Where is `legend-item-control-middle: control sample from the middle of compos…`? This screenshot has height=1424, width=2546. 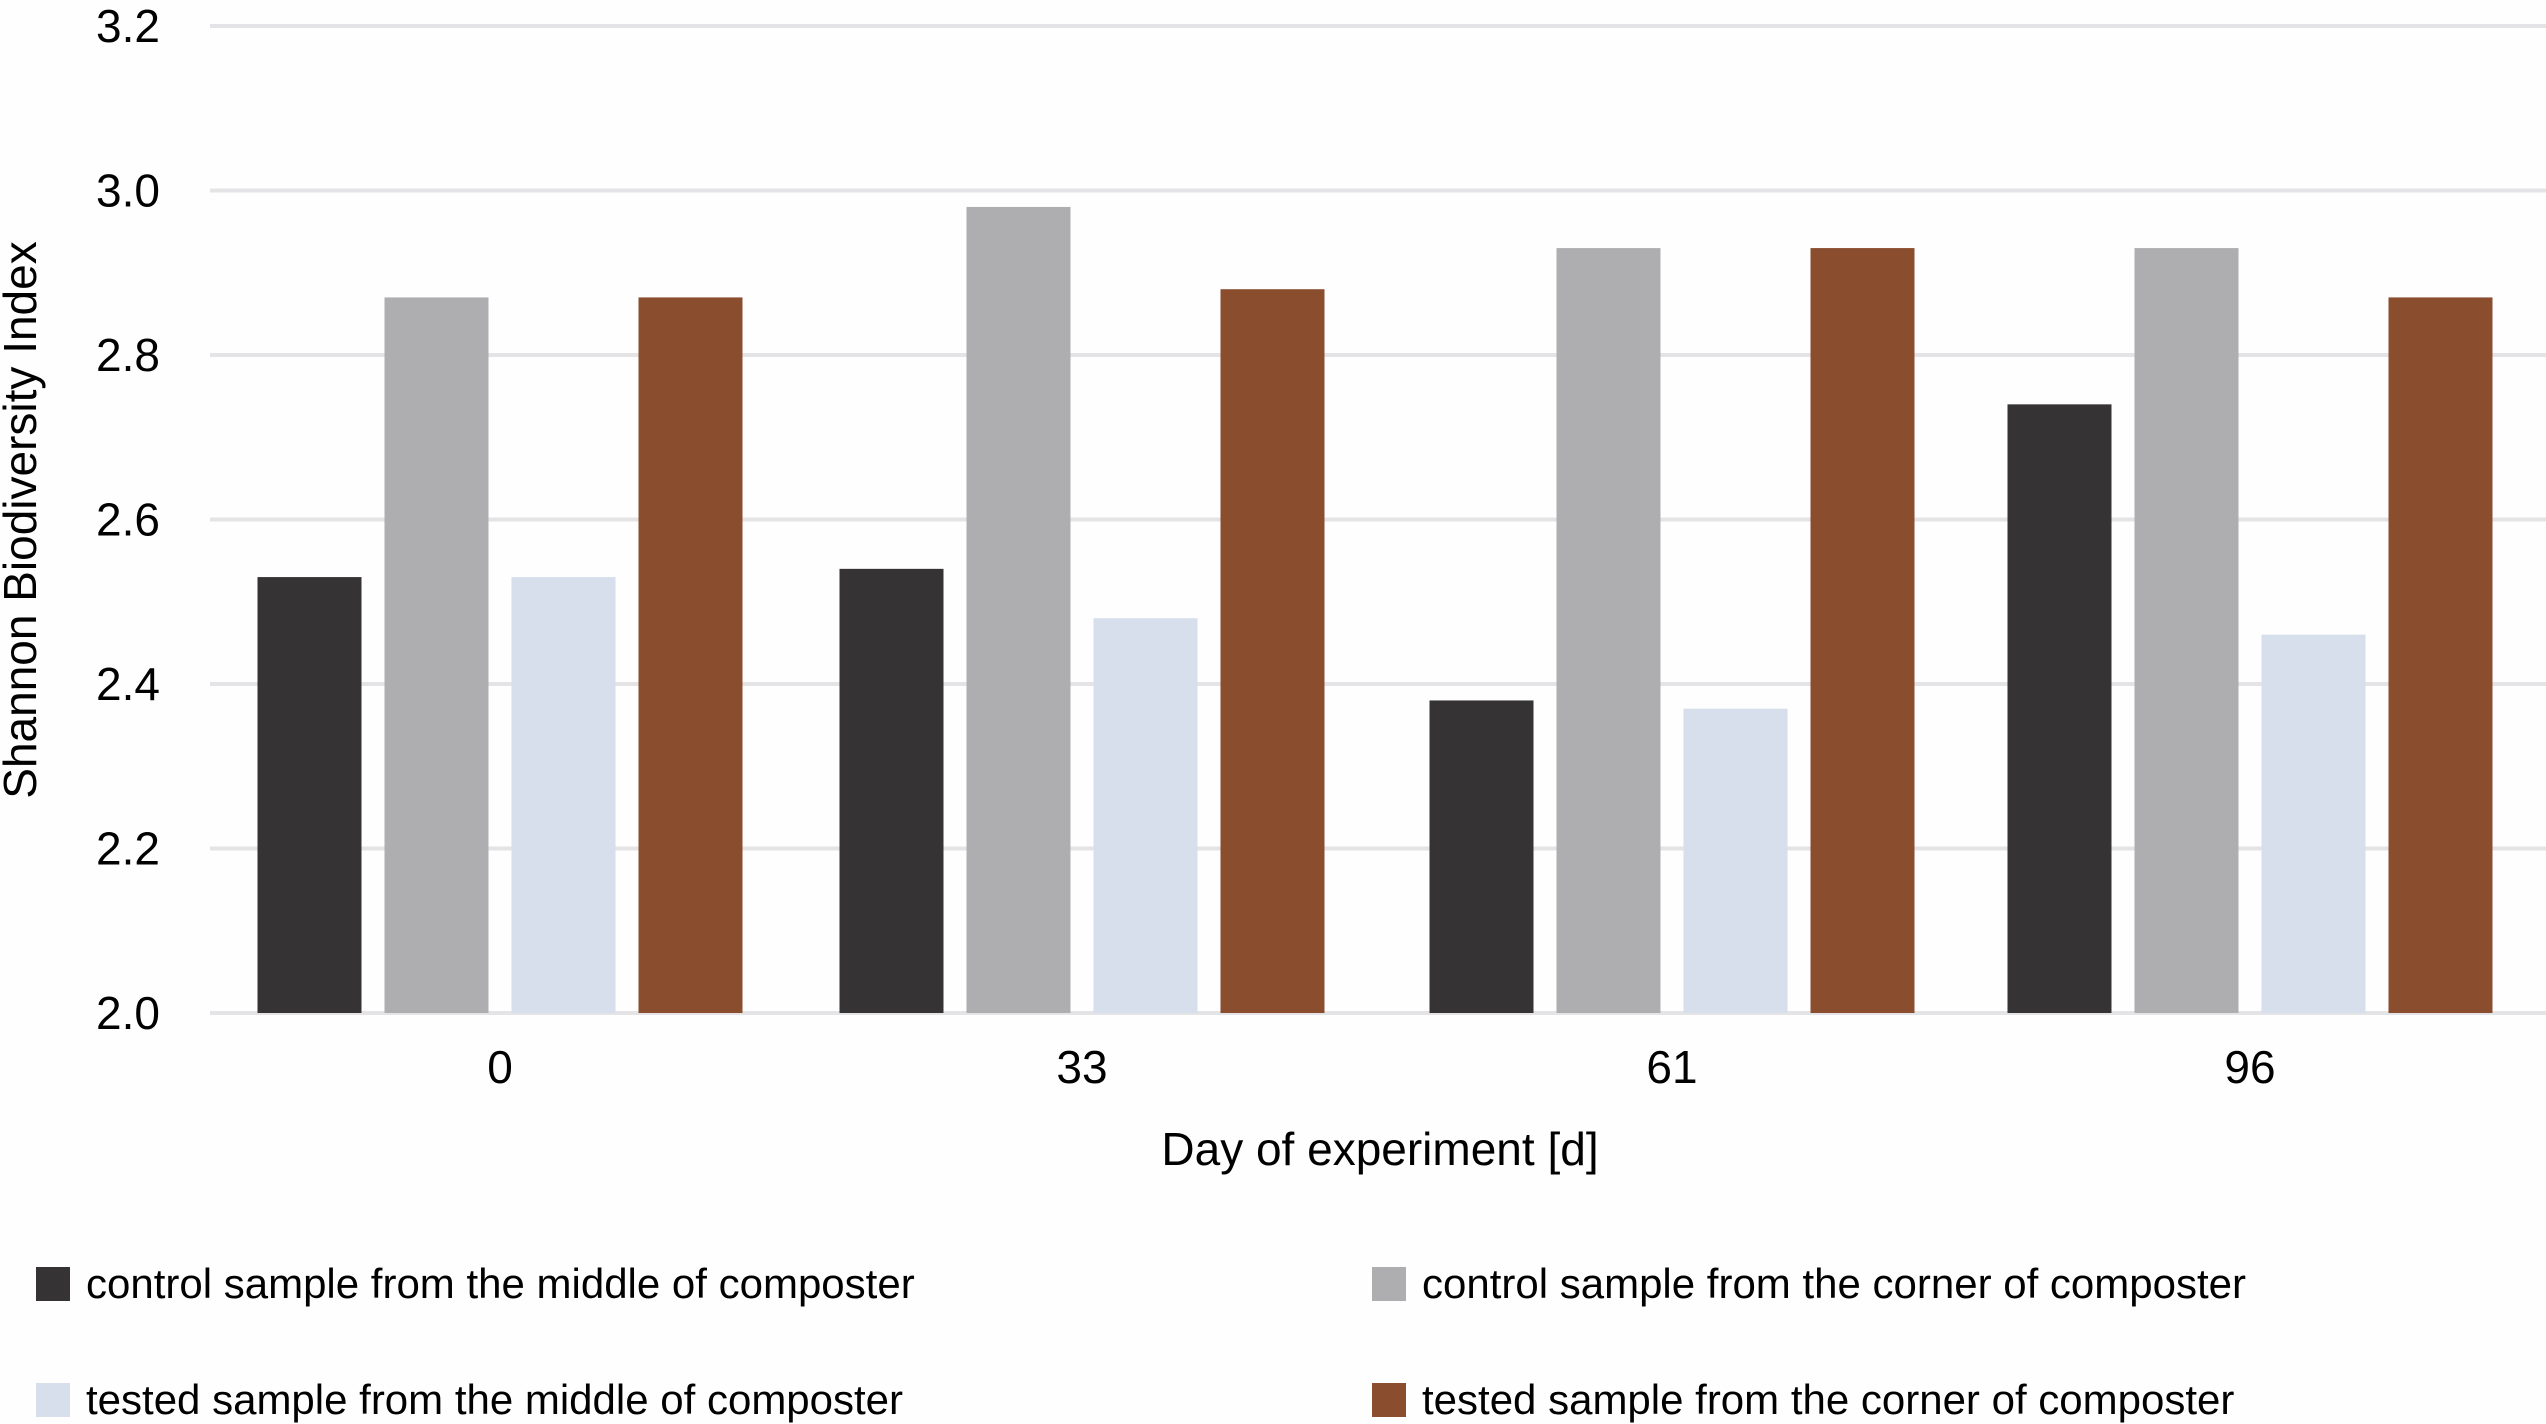 legend-item-control-middle: control sample from the middle of compos… is located at coordinates (475, 1284).